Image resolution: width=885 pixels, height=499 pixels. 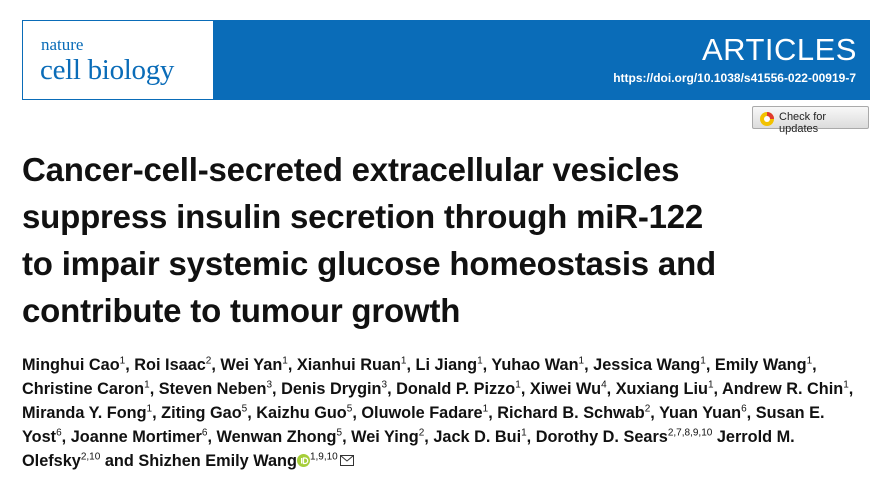 I want to click on author-name: Wei Yan, so click(x=251, y=365).